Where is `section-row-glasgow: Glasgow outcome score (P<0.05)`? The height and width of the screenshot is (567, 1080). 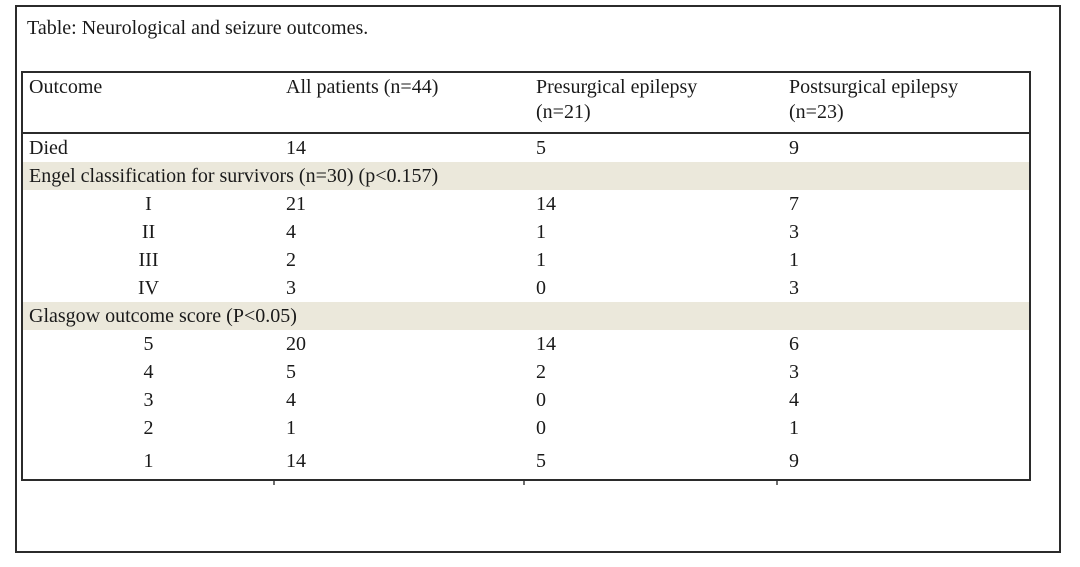 section-row-glasgow: Glasgow outcome score (P<0.05) is located at coordinates (526, 316).